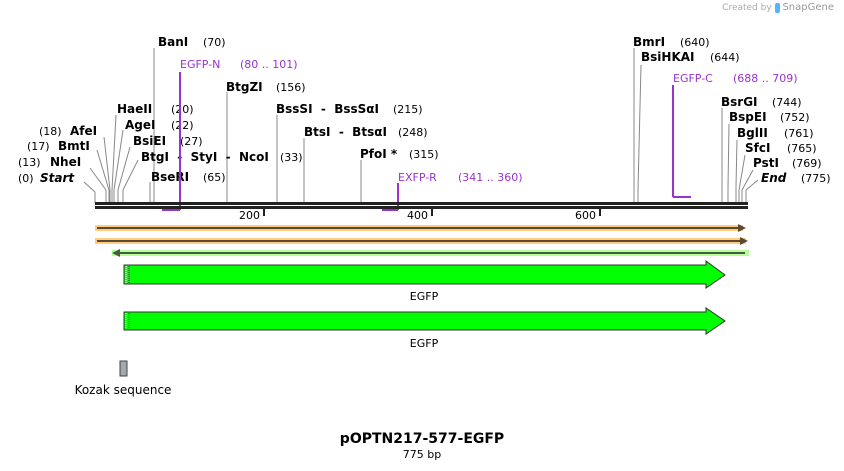 The image size is (844, 471). What do you see at coordinates (379, 154) in the screenshot?
I see `site-pfoi: PfoI *` at bounding box center [379, 154].